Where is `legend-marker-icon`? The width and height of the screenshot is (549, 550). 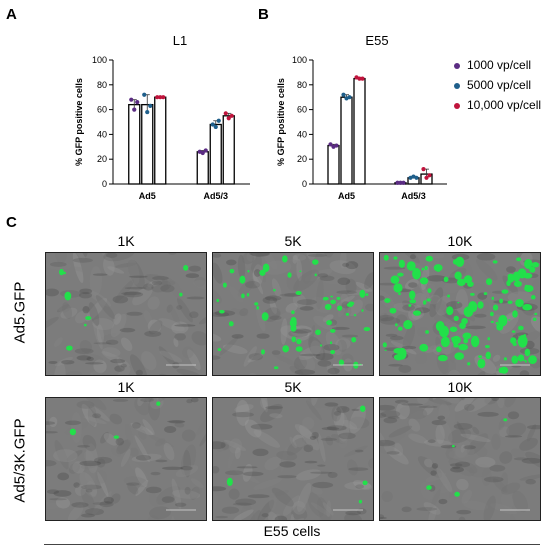 legend-marker-icon is located at coordinates (457, 105).